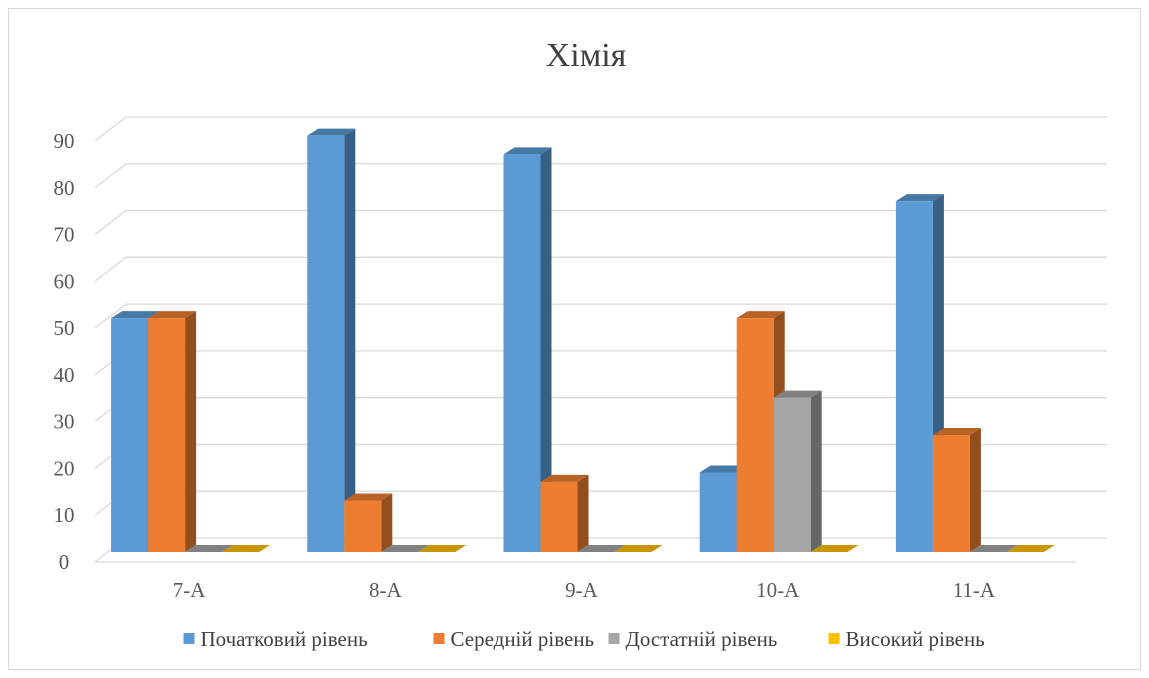  Describe the element at coordinates (64, 235) in the screenshot. I see `y-tick-label: 70` at that location.